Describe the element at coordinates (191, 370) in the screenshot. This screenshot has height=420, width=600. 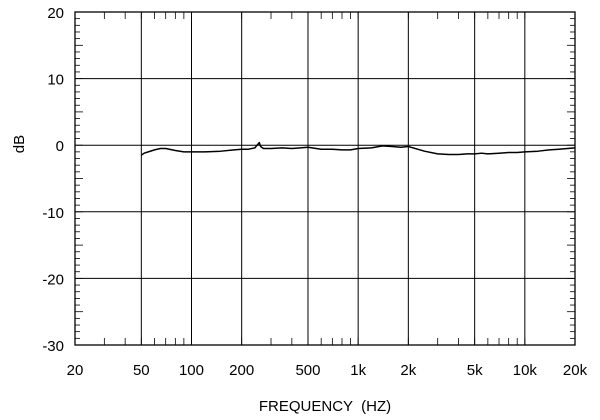
I see `x-tick-label: 100` at that location.